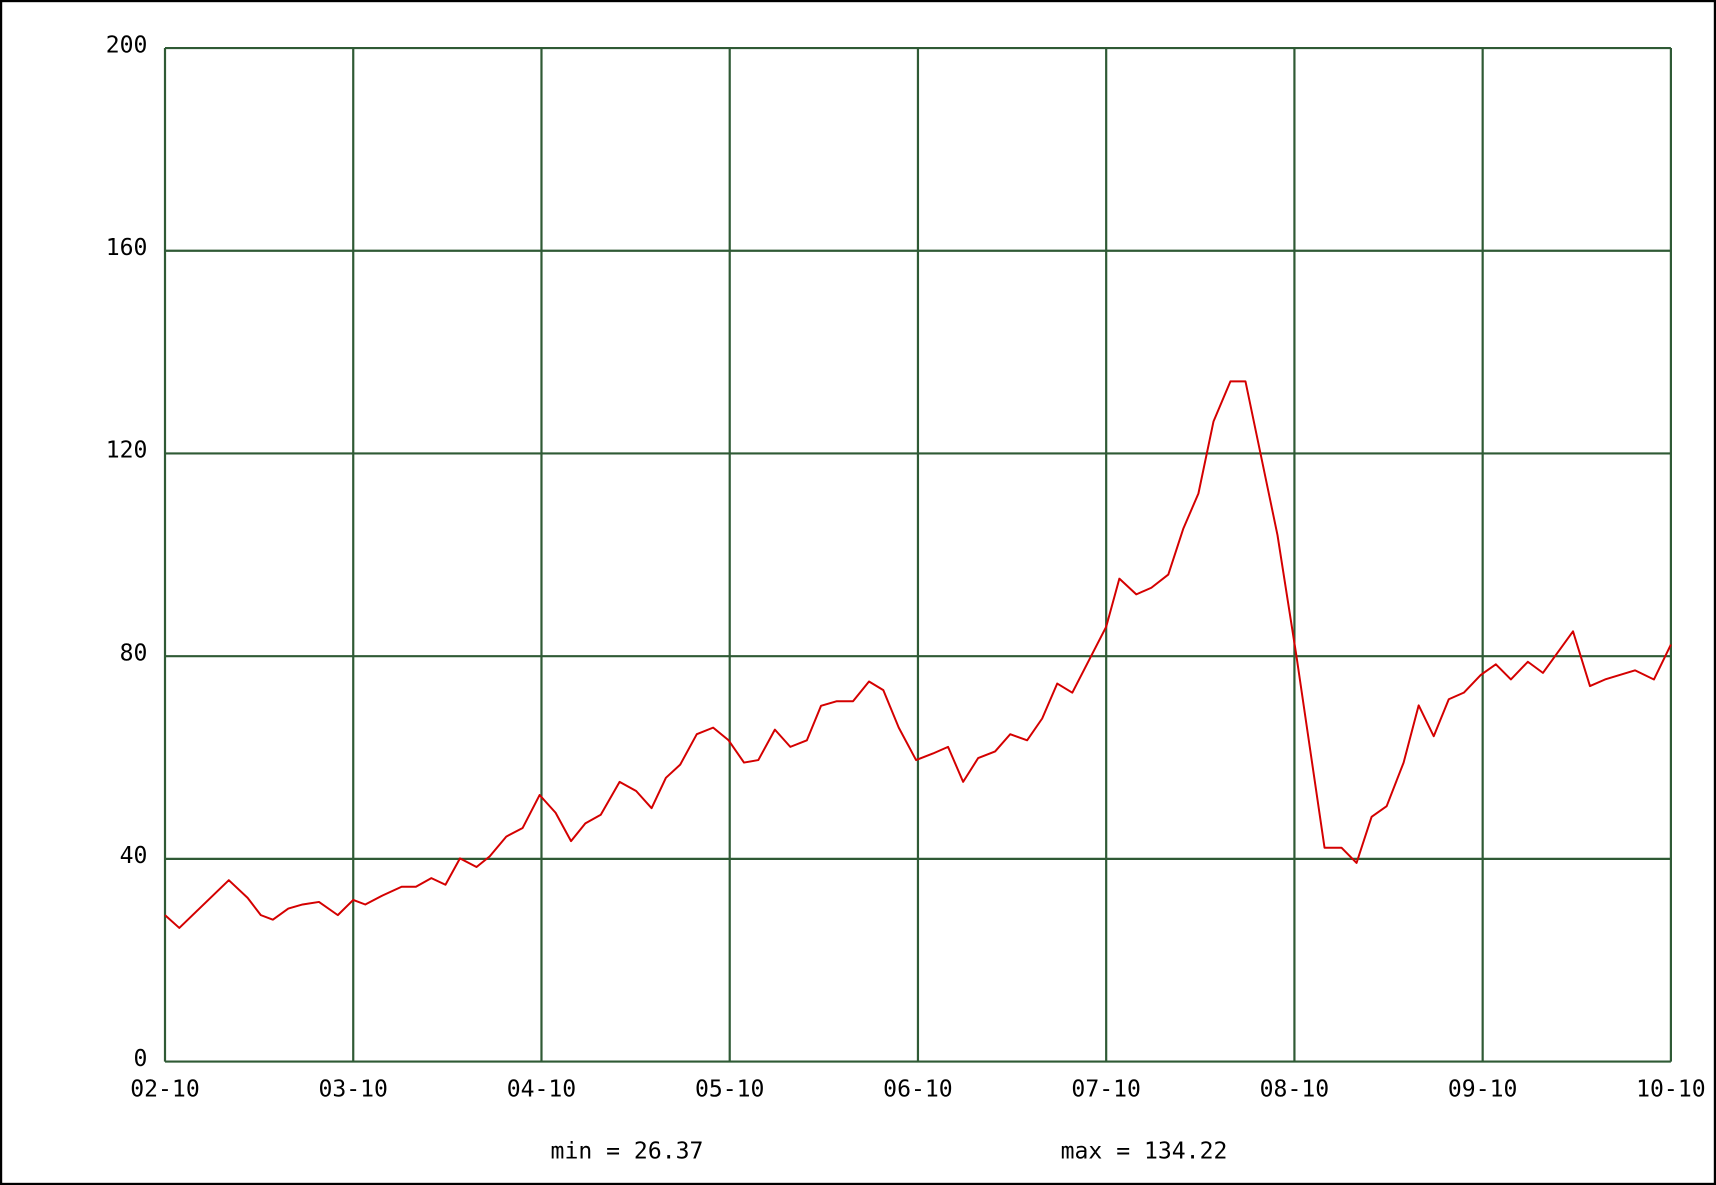 The height and width of the screenshot is (1185, 1716). I want to click on y-tick-label: 80, so click(134, 654).